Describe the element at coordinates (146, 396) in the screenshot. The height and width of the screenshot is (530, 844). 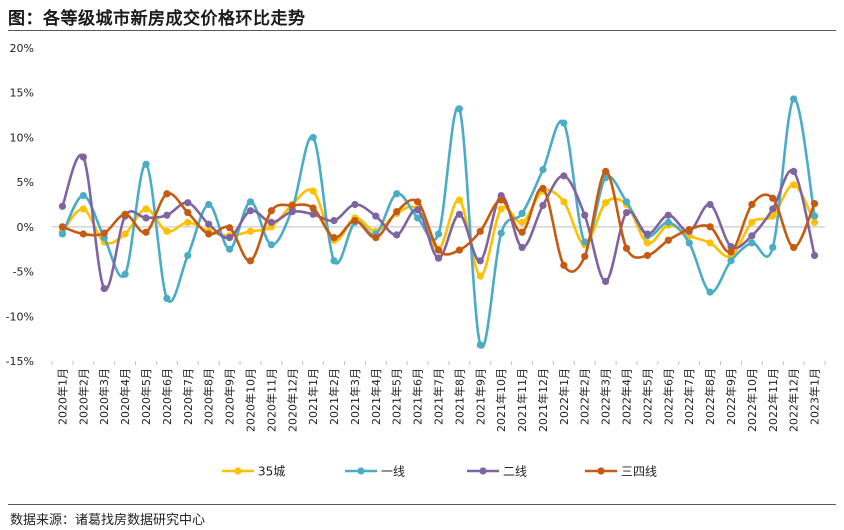
I see `x-tick-label: 2020年5月` at that location.